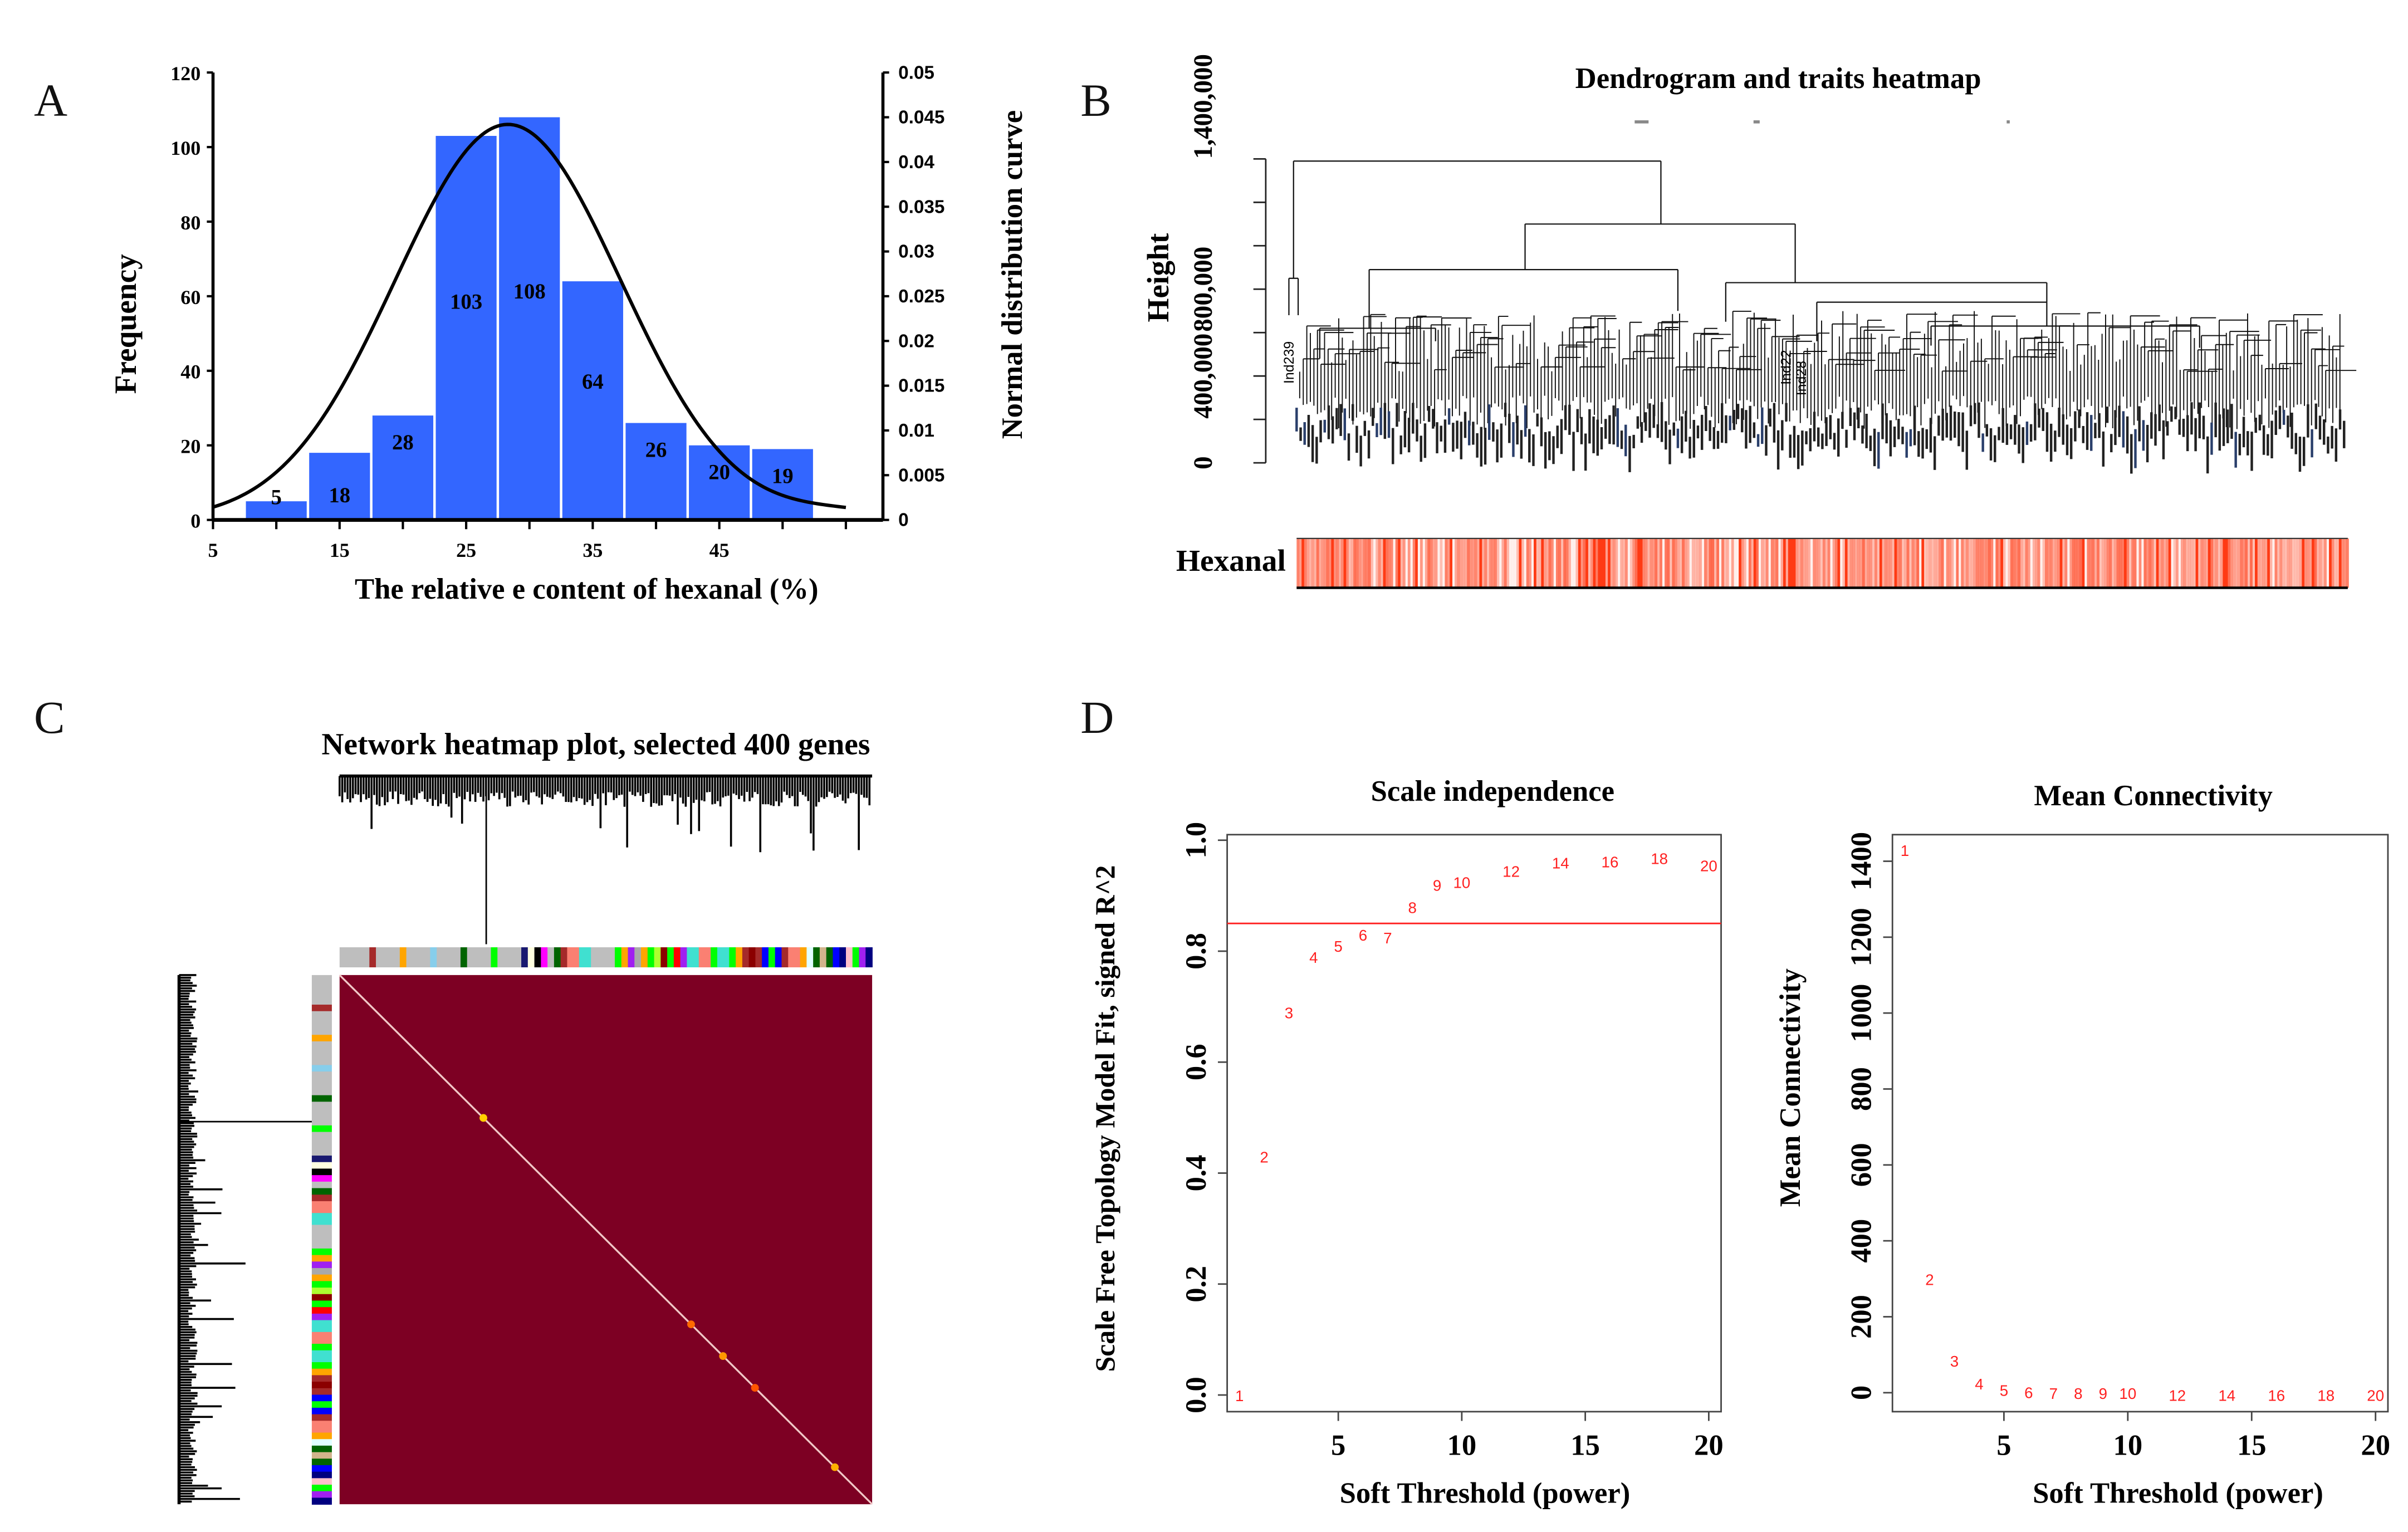  Describe the element at coordinates (1778, 79) in the screenshot. I see `chart-title-b: Dendrogram and traits heatmap` at that location.